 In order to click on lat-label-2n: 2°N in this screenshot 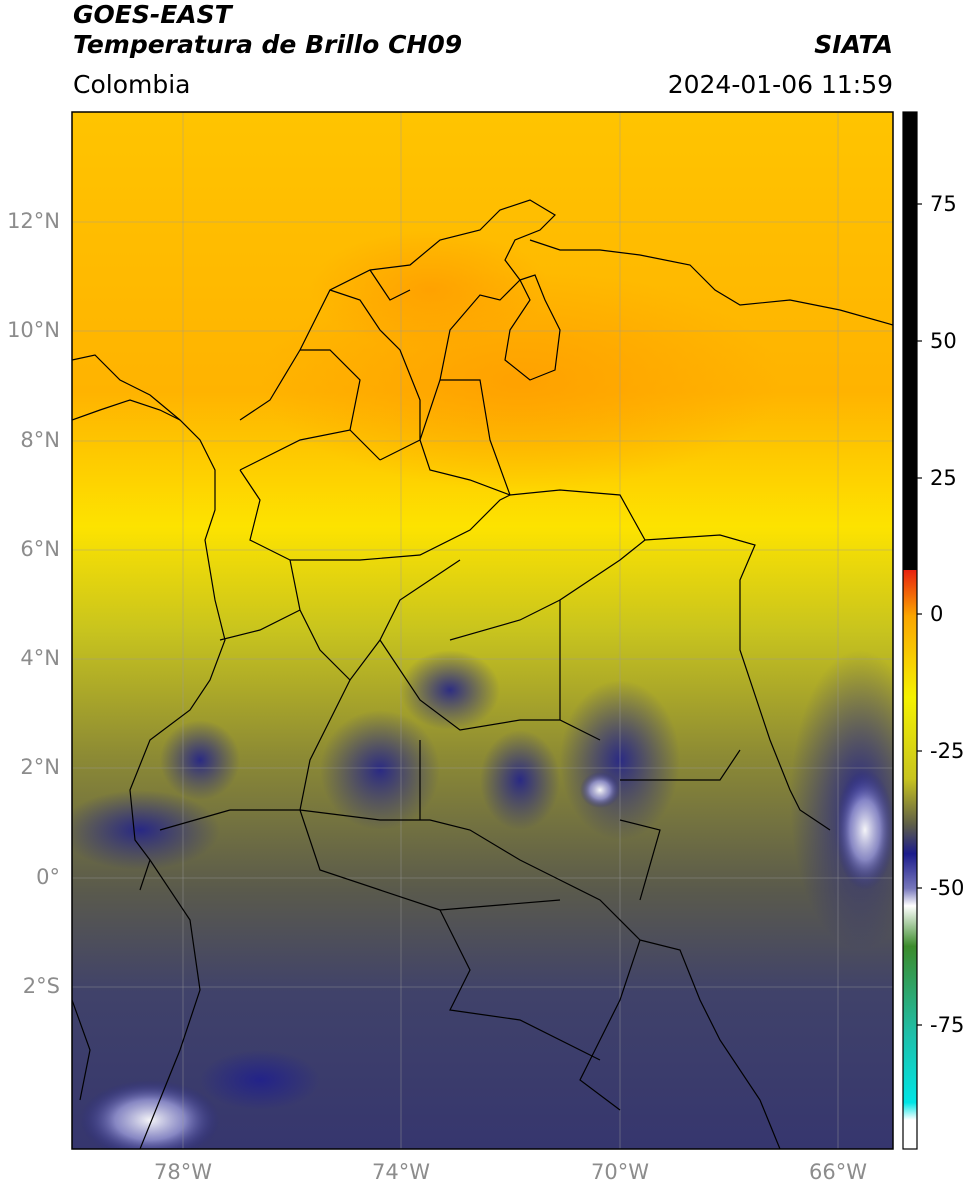, I will do `click(40, 767)`.